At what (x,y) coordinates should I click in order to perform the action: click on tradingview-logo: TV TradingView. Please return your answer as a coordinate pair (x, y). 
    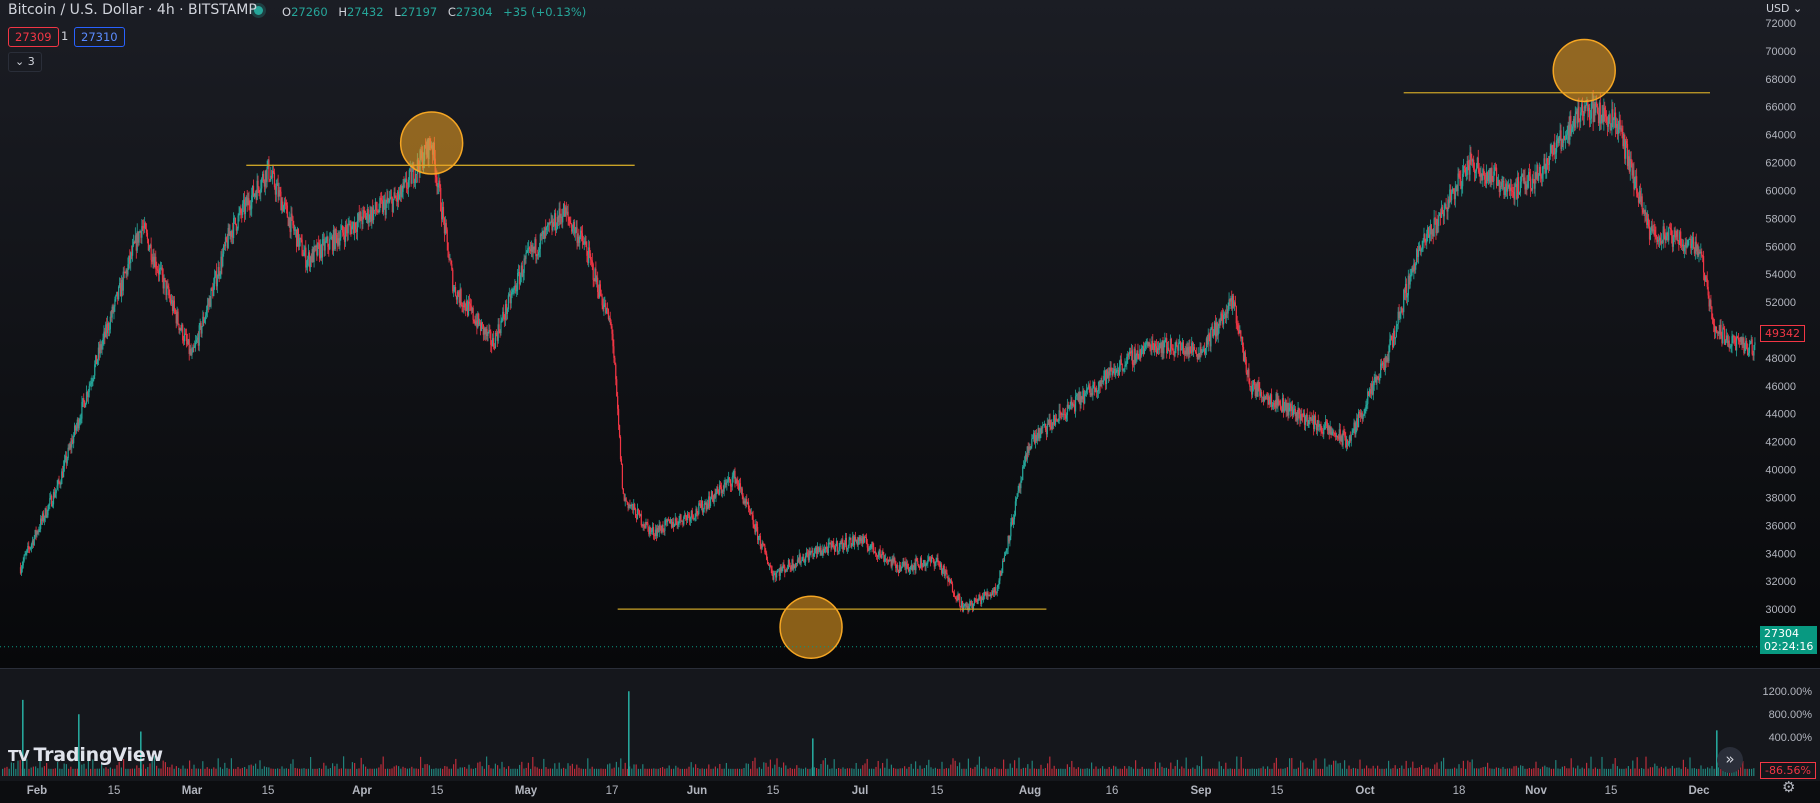
    Looking at the image, I should click on (85, 755).